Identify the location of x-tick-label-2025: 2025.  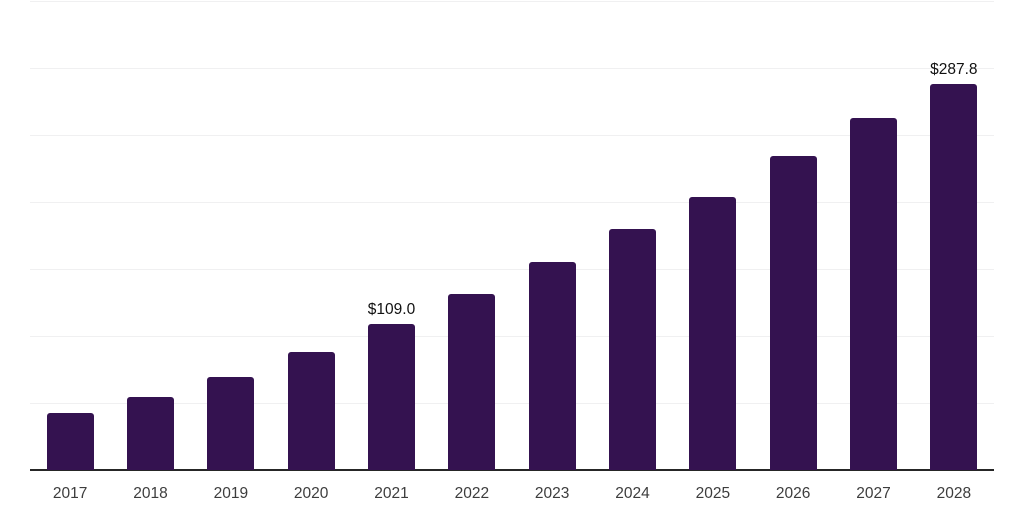
(713, 493).